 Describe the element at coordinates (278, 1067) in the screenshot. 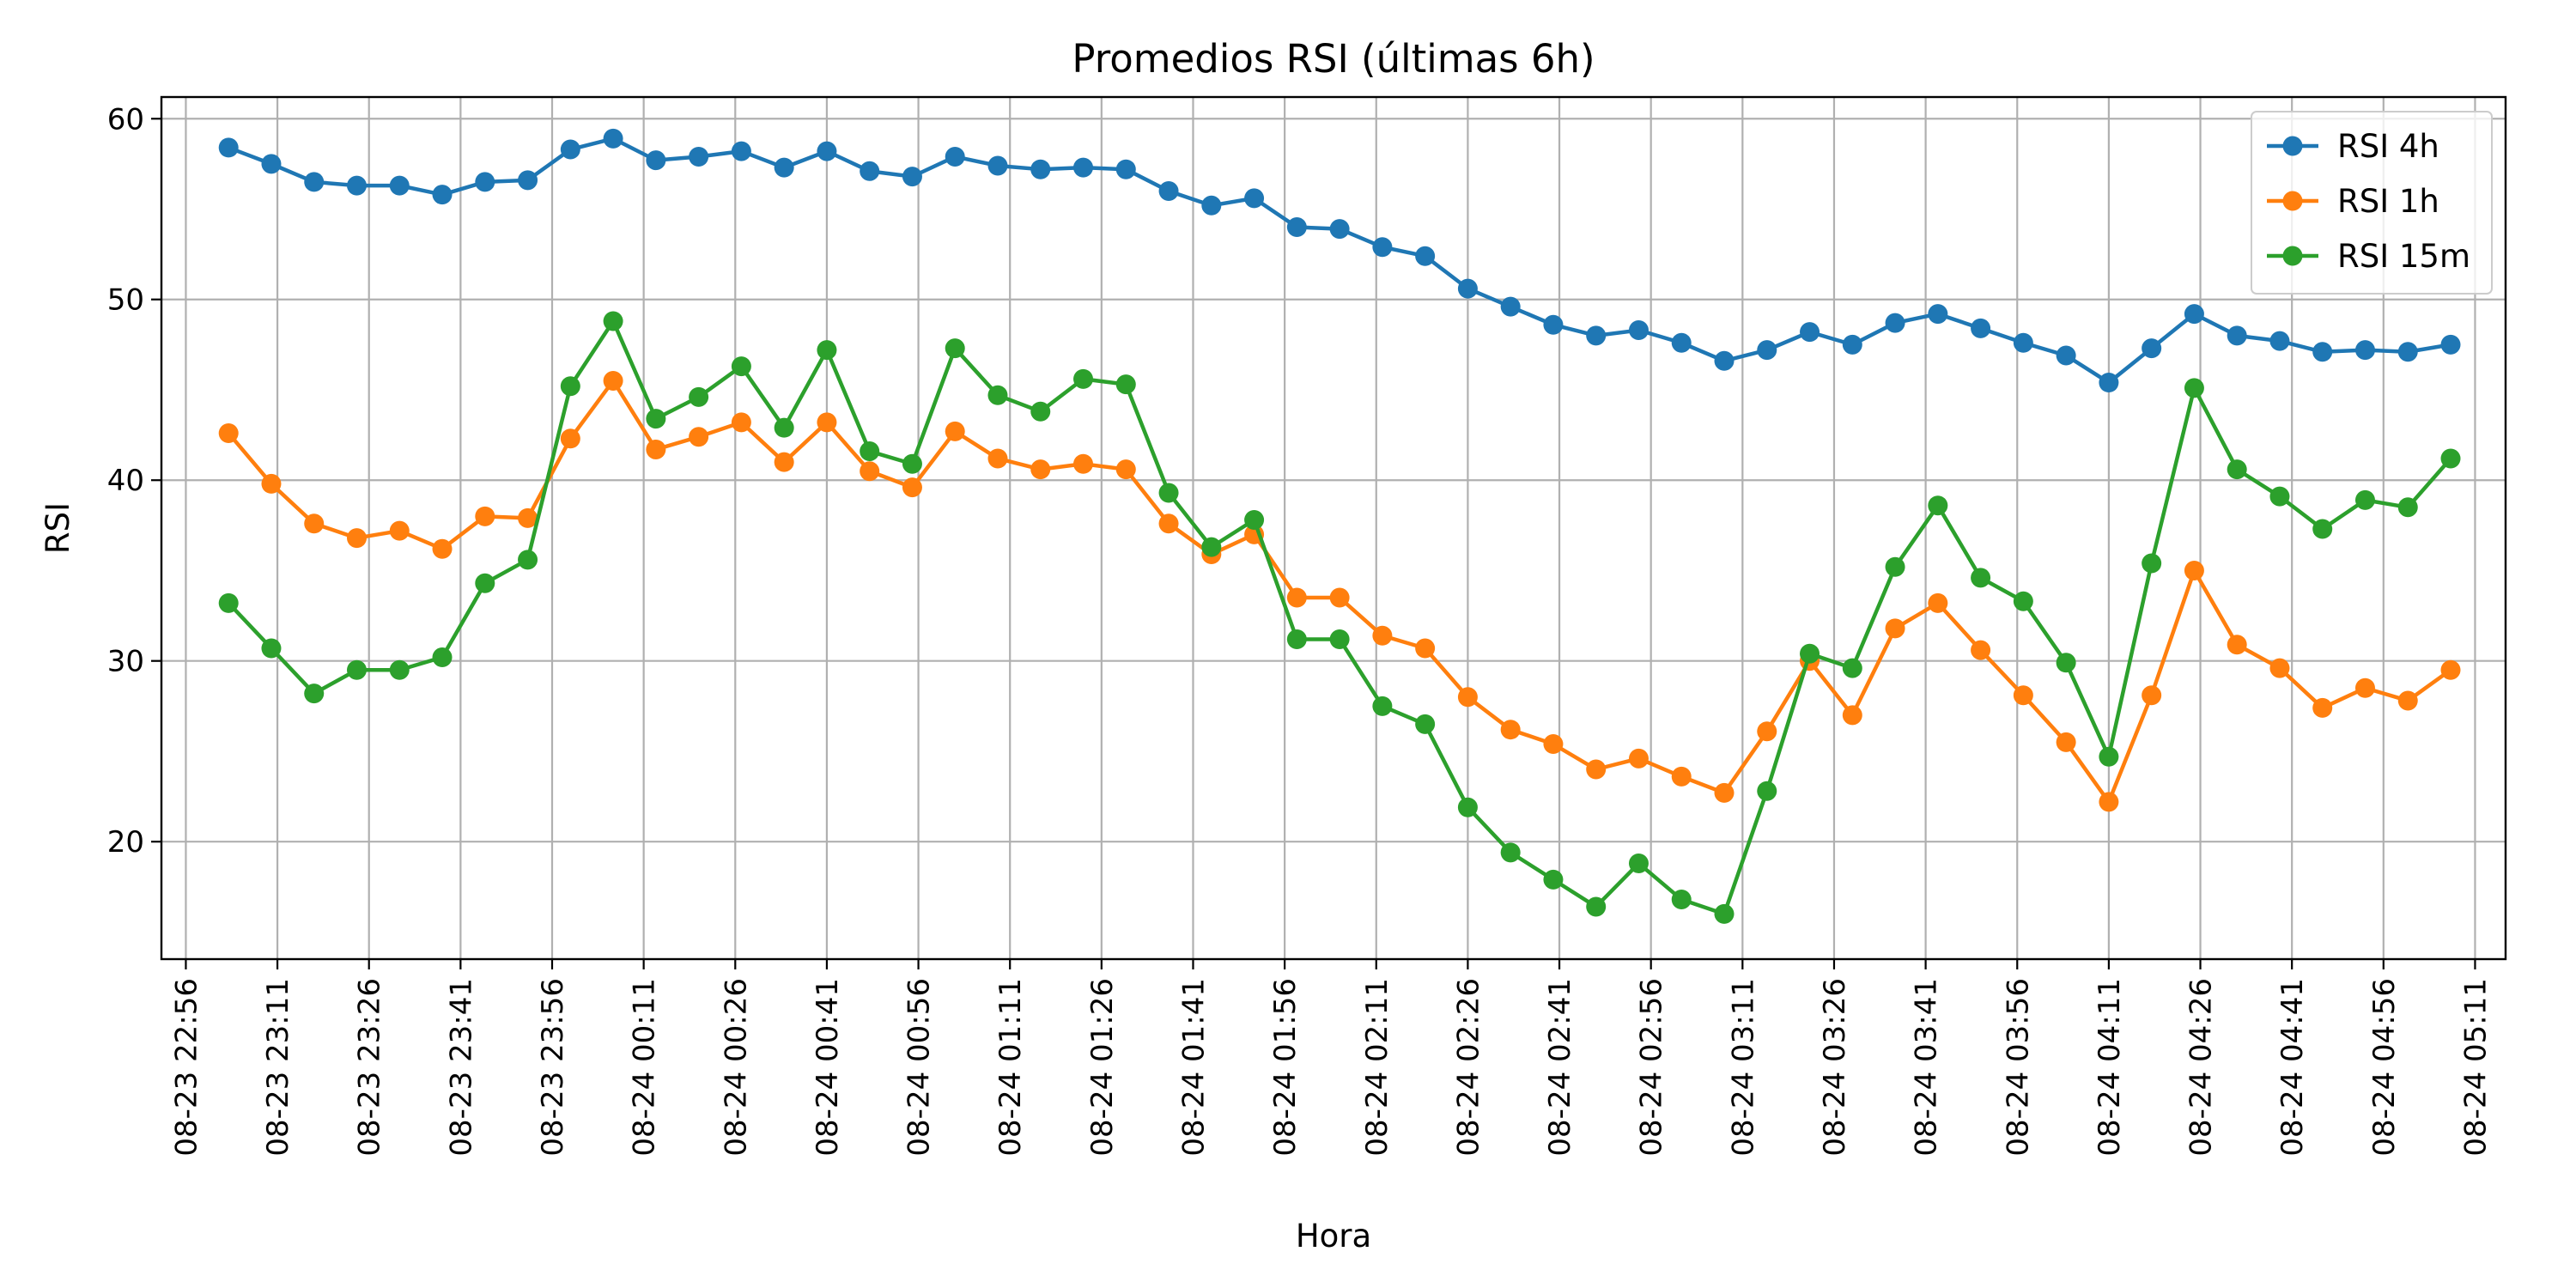

I see `x-tick-label: 08-23 23:11` at that location.